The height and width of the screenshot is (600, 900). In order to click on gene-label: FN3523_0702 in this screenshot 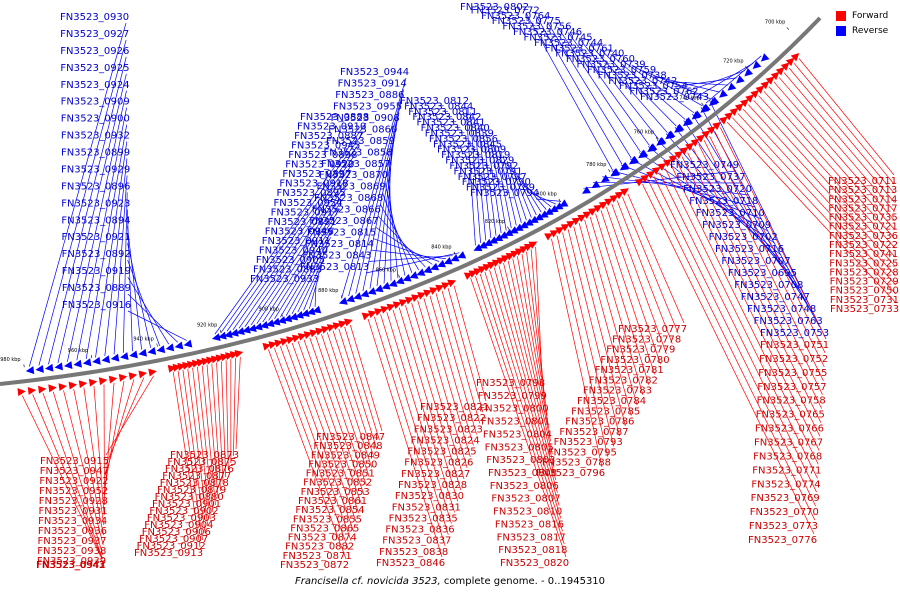, I will do `click(743, 237)`.